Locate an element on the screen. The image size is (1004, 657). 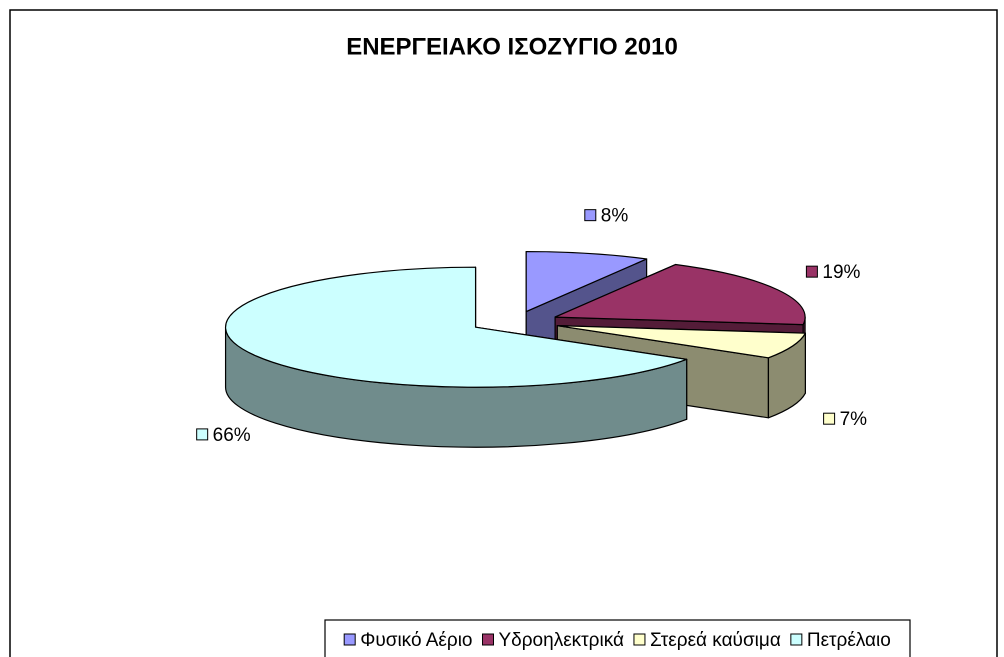
legend-label: Στερεά καύσιμα is located at coordinates (715, 640).